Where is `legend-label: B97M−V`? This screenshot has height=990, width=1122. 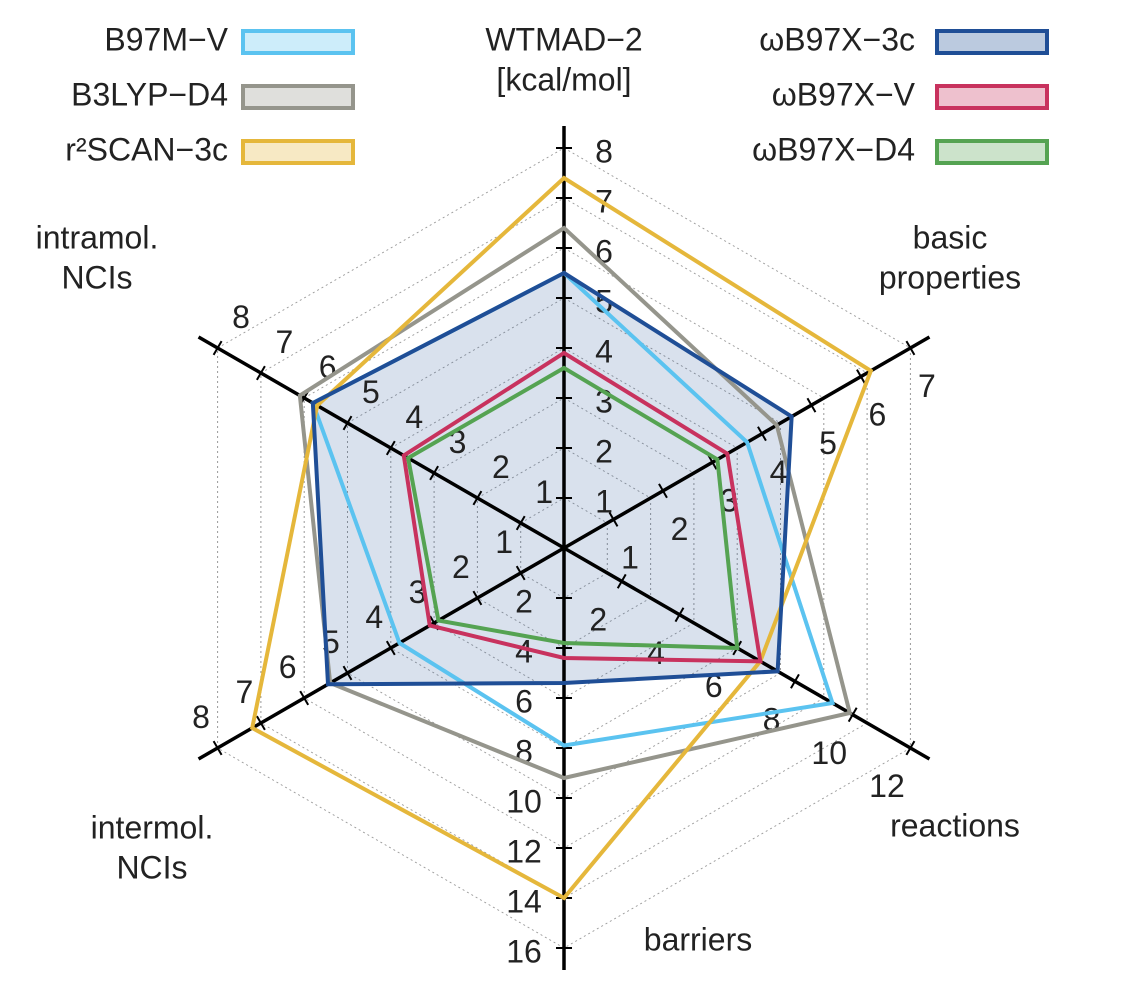
legend-label: B97M−V is located at coordinates (166, 39).